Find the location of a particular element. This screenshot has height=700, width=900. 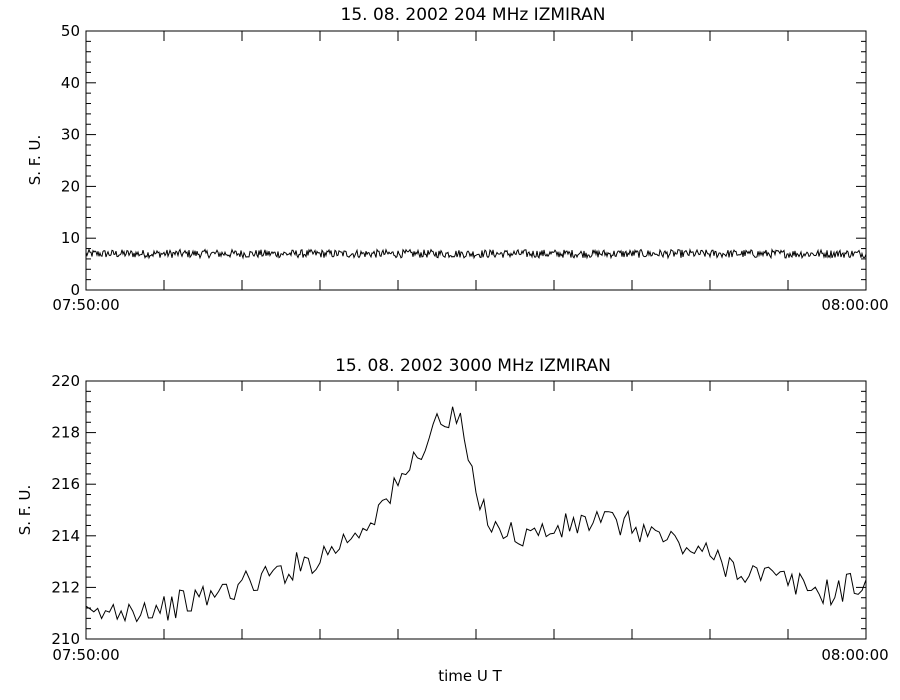

x-tick-label-start-3000mhz: 07:50:00 is located at coordinates (85, 655).